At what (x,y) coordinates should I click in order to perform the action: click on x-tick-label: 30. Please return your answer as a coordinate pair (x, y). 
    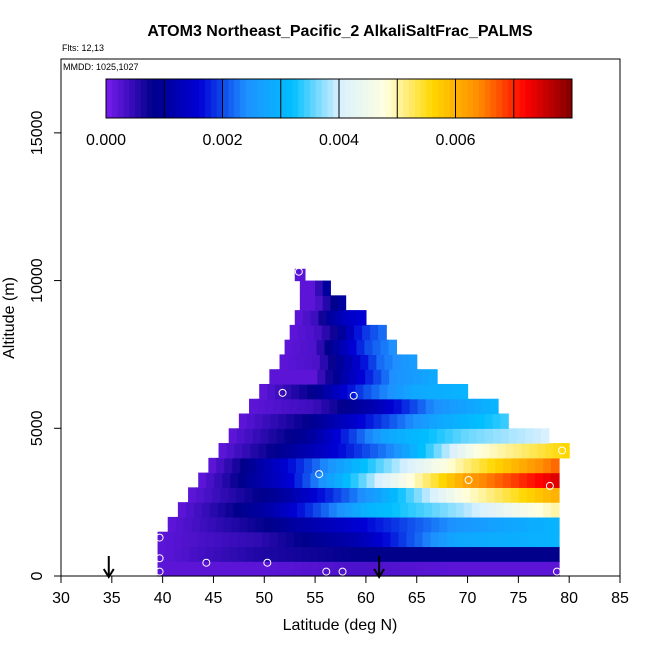
    Looking at the image, I should click on (61, 598).